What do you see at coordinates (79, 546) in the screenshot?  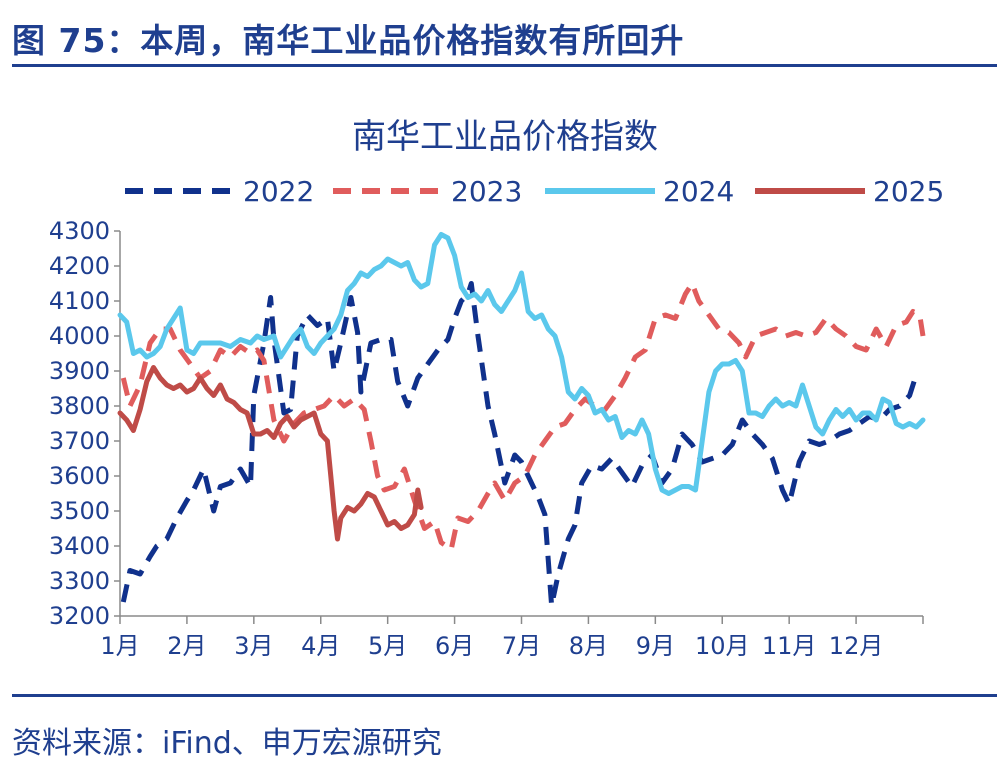 I see `y-tick-label: 3400` at bounding box center [79, 546].